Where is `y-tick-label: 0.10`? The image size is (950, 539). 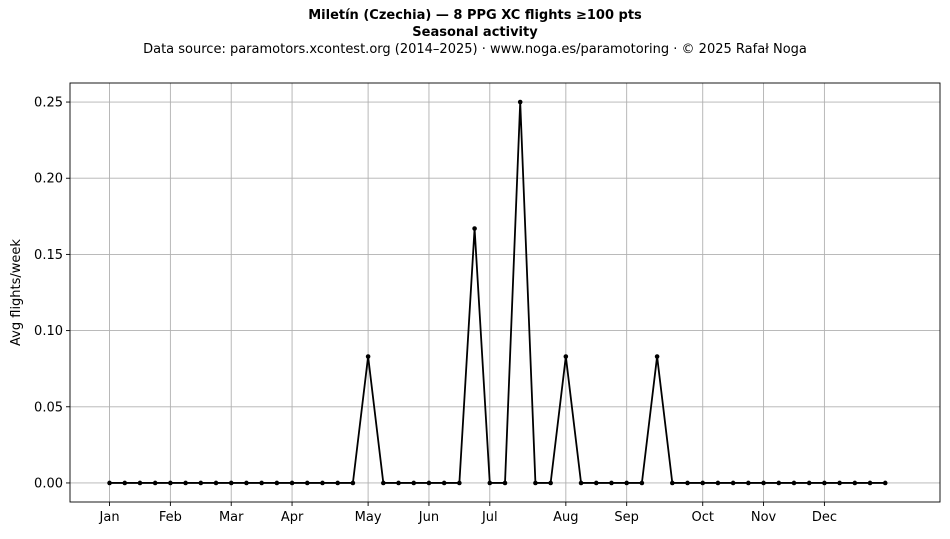 y-tick-label: 0.10 is located at coordinates (48, 331).